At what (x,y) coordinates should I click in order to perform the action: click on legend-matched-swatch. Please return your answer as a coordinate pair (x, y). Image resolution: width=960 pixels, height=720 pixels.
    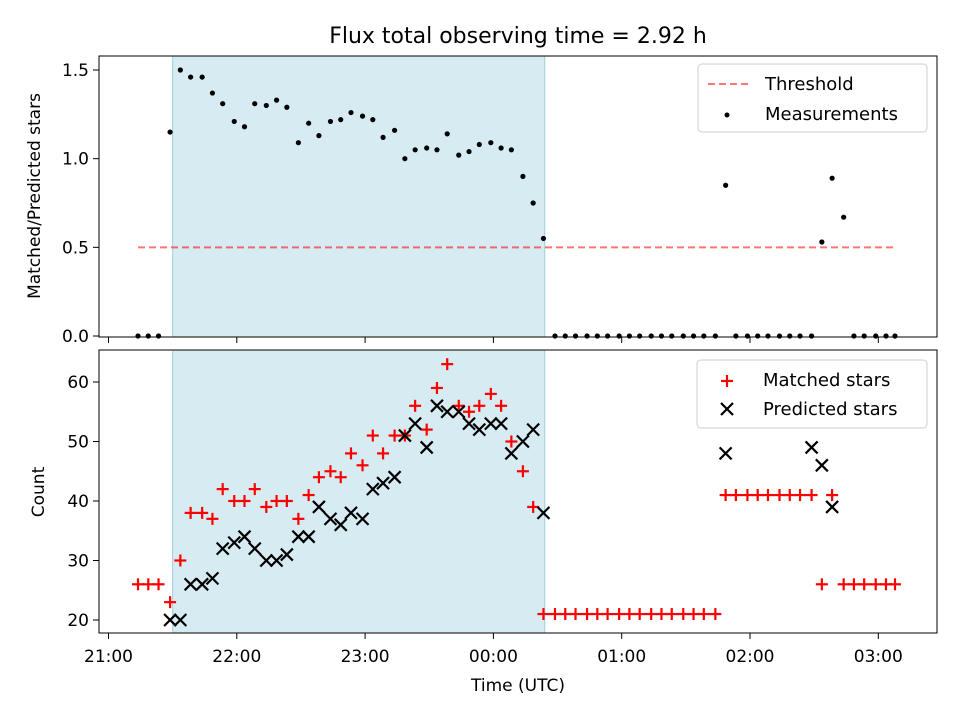
    Looking at the image, I should click on (727, 381).